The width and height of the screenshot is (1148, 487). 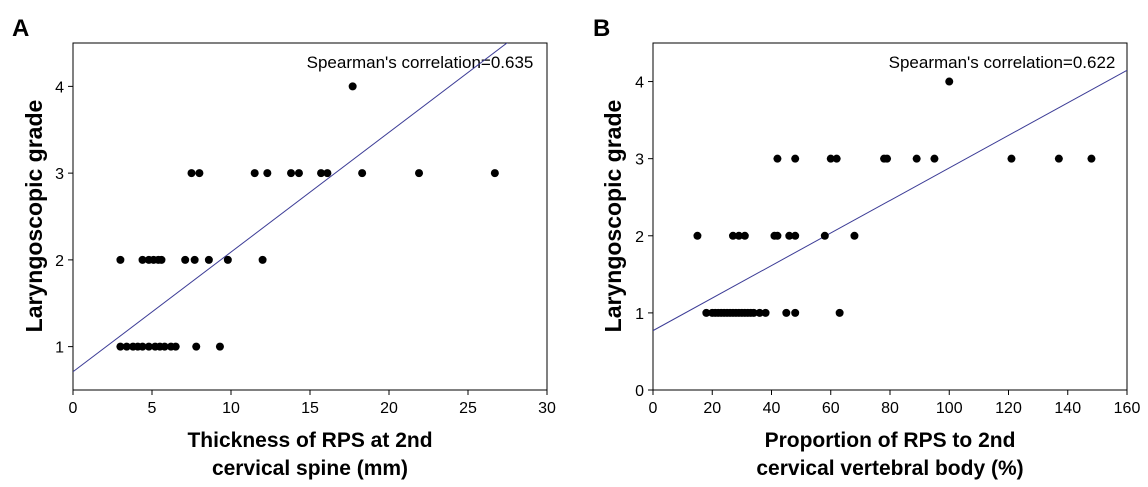 I want to click on x-tick-label: 160, so click(x=1127, y=408).